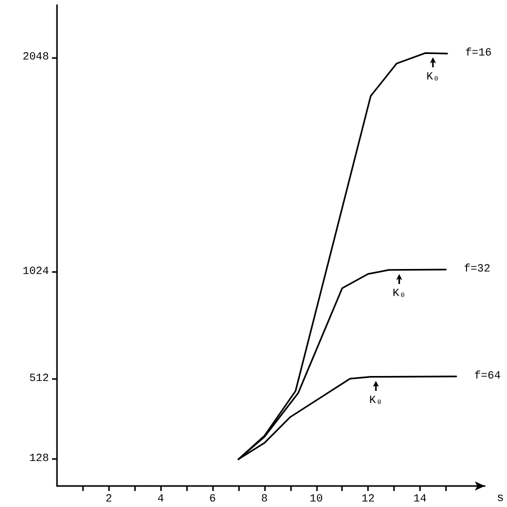  I want to click on x-tick-label: 2, so click(109, 500).